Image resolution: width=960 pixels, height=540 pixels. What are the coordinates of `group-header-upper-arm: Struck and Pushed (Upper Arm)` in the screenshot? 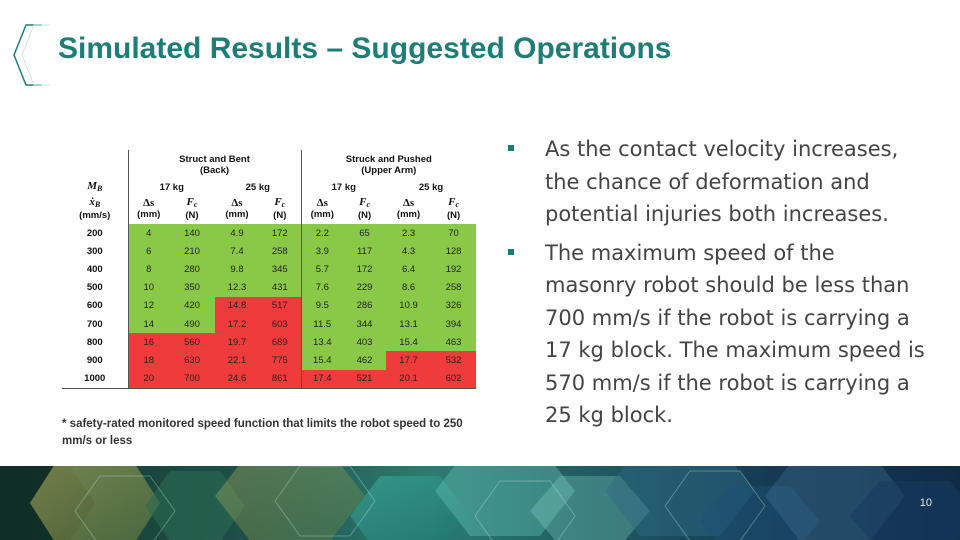 It's located at (388, 165).